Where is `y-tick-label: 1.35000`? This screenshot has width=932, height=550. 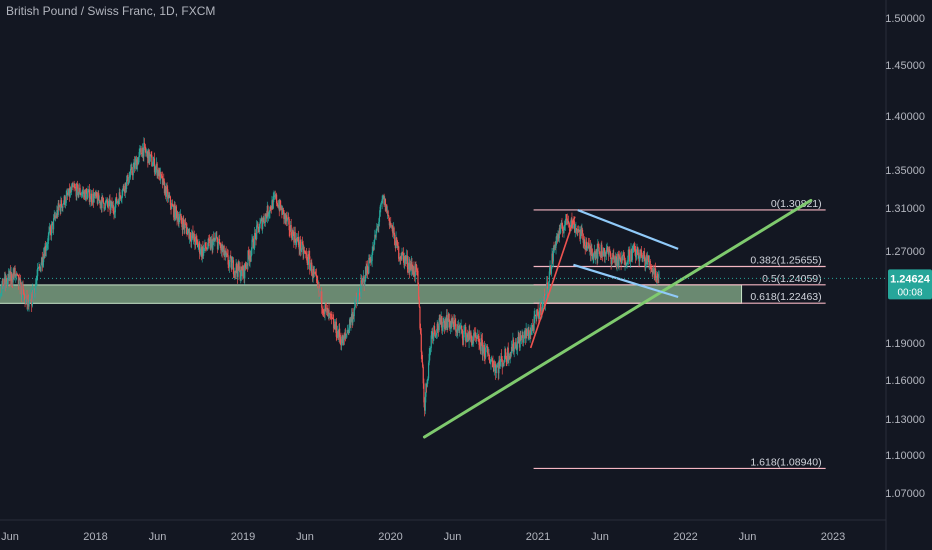
y-tick-label: 1.35000 is located at coordinates (905, 171).